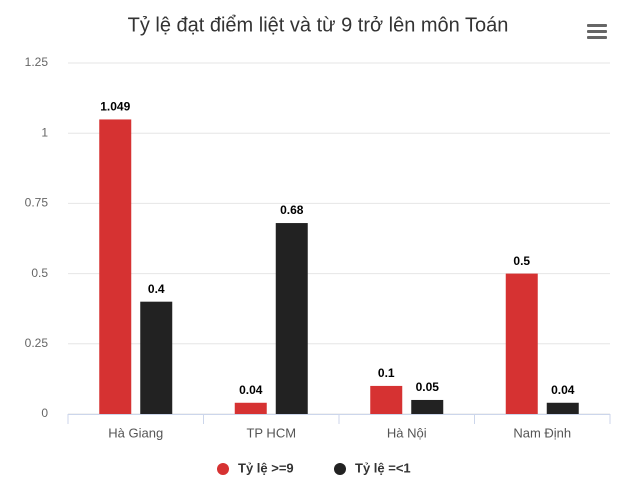 Image resolution: width=631 pixels, height=485 pixels. I want to click on menu-button, so click(597, 31).